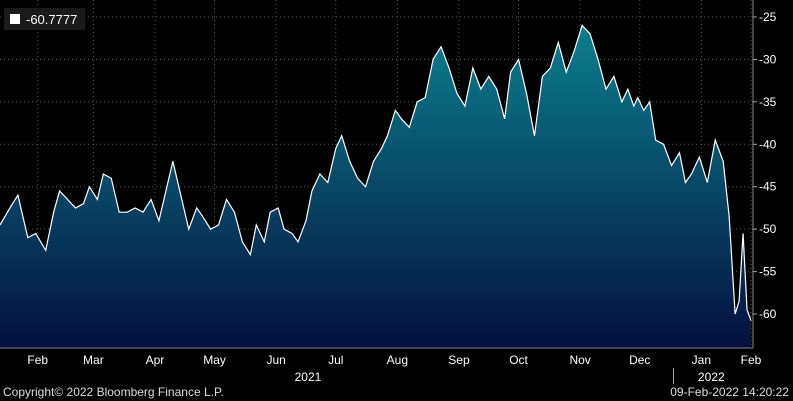 The height and width of the screenshot is (401, 793). What do you see at coordinates (155, 360) in the screenshot?
I see `x-tick-label: Apr` at bounding box center [155, 360].